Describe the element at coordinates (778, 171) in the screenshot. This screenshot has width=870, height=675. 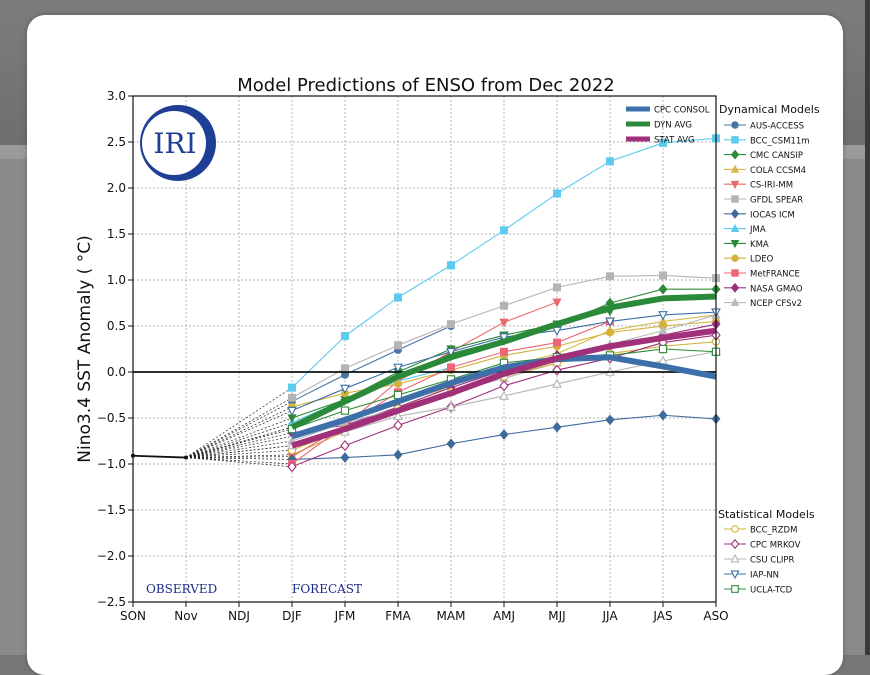
I see `legend-label-cola-ccsm4: COLA CCSM4` at that location.